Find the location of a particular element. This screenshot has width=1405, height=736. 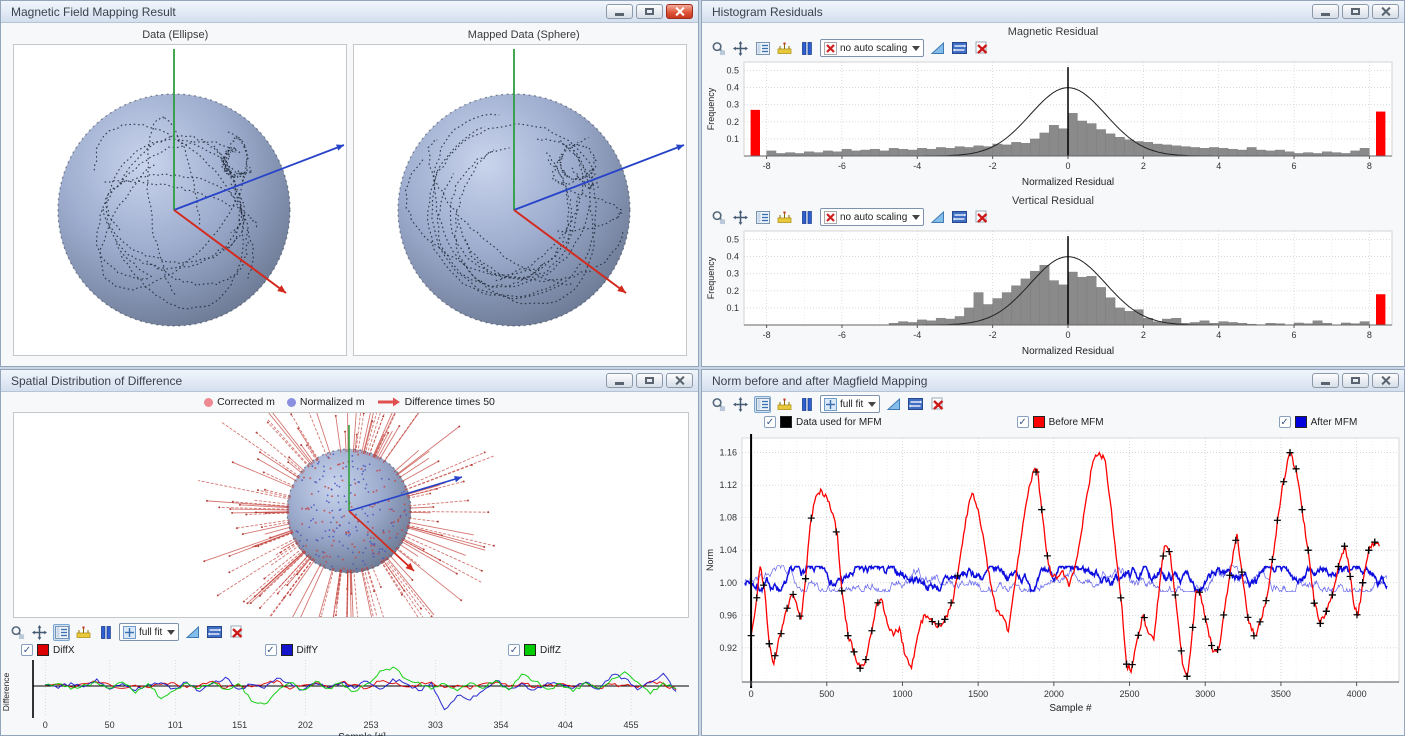

svg-text: 6 is located at coordinates (1294, 335).